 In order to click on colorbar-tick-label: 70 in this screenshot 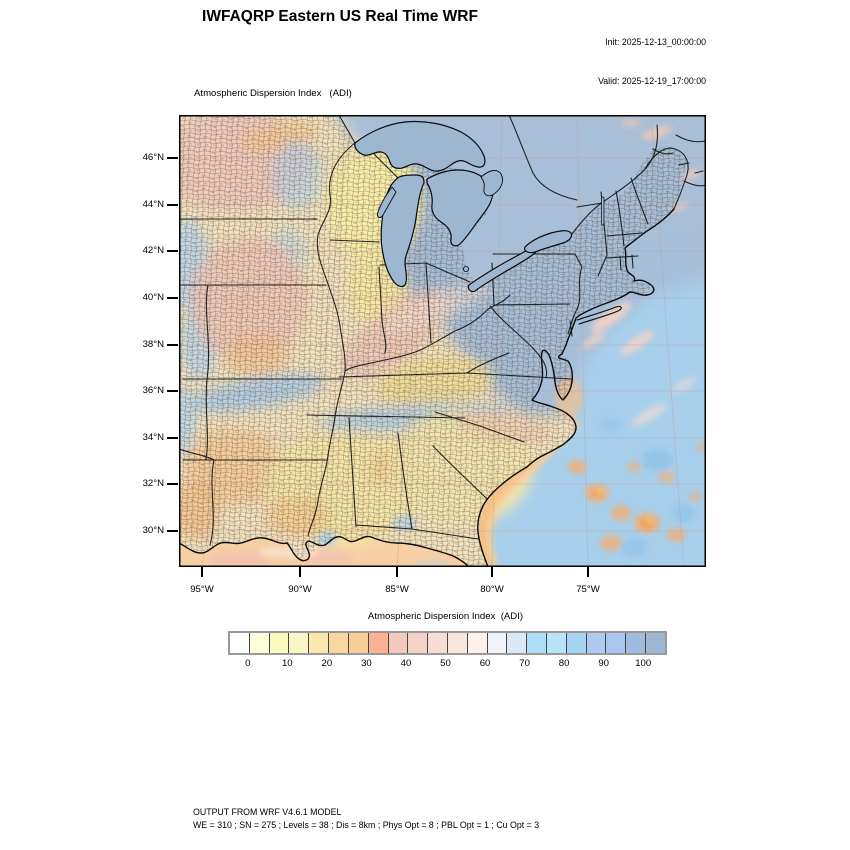, I will do `click(524, 663)`.